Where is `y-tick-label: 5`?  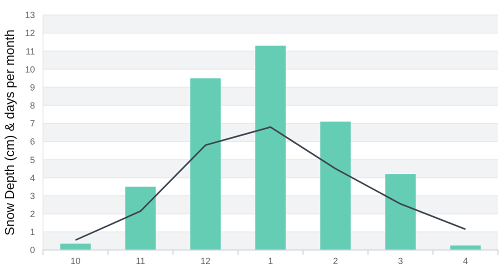
y-tick-label: 5 is located at coordinates (32, 159).